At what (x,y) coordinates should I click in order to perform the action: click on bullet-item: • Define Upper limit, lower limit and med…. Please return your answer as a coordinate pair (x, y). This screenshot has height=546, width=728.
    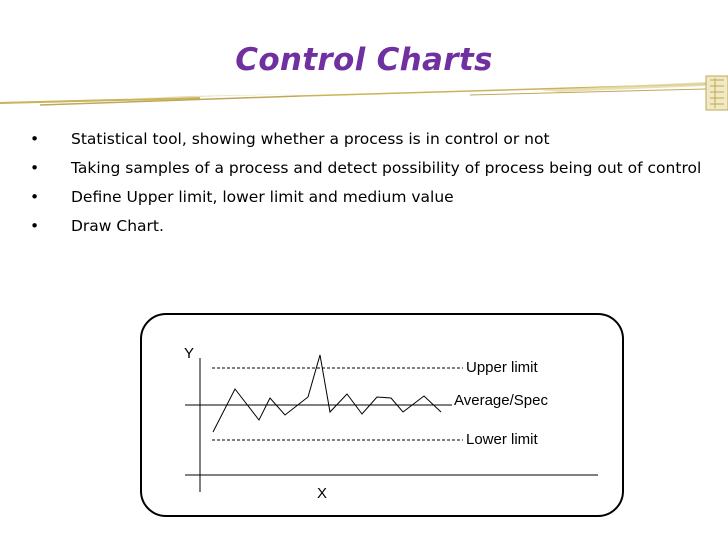
    Looking at the image, I should click on (370, 197).